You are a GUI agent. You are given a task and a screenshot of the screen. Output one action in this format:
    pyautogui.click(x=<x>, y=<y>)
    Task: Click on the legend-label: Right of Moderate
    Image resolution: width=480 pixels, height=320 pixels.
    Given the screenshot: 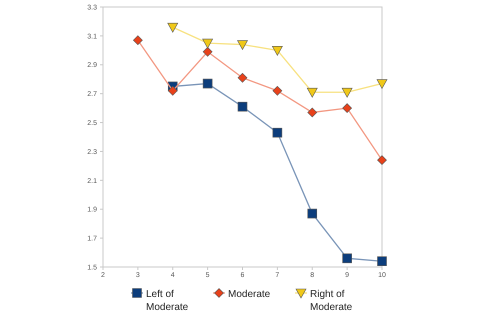 What is the action you would take?
    pyautogui.click(x=331, y=301)
    